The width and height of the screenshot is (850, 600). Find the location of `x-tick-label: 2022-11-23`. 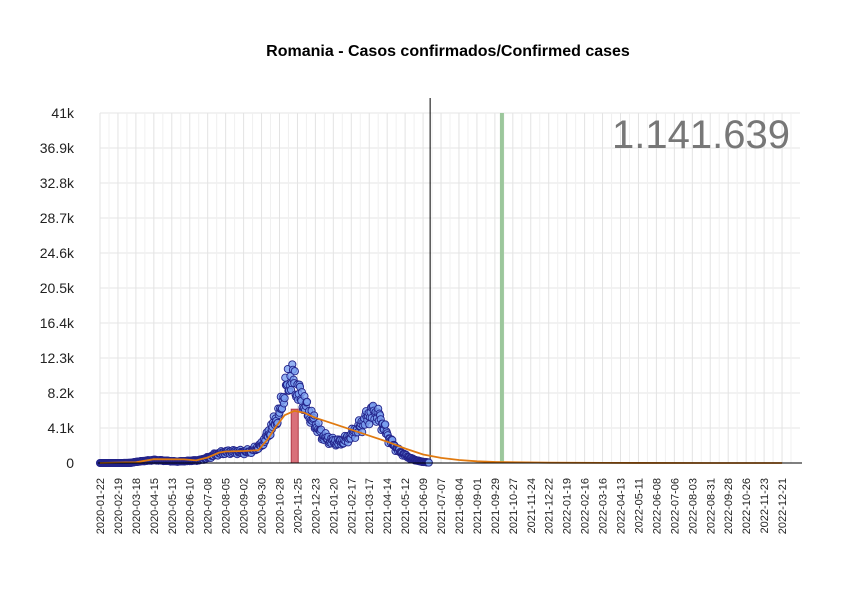

x-tick-label: 2022-11-23 is located at coordinates (765, 505).